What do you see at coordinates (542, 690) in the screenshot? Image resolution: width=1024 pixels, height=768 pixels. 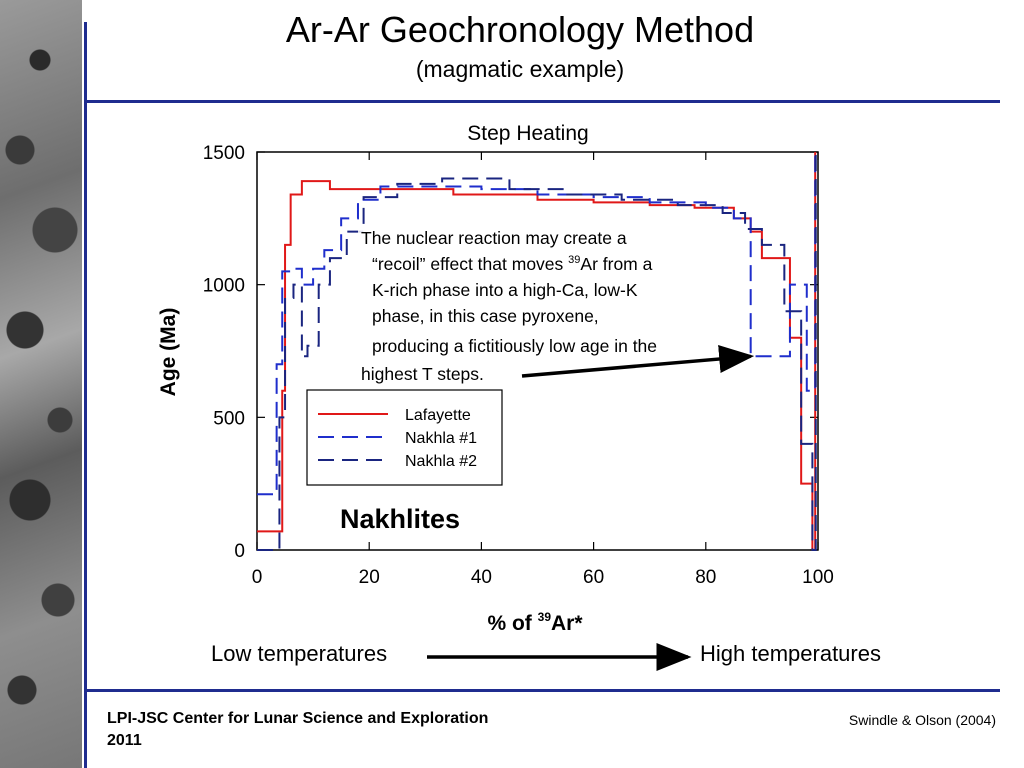 I see `footer-divider` at bounding box center [542, 690].